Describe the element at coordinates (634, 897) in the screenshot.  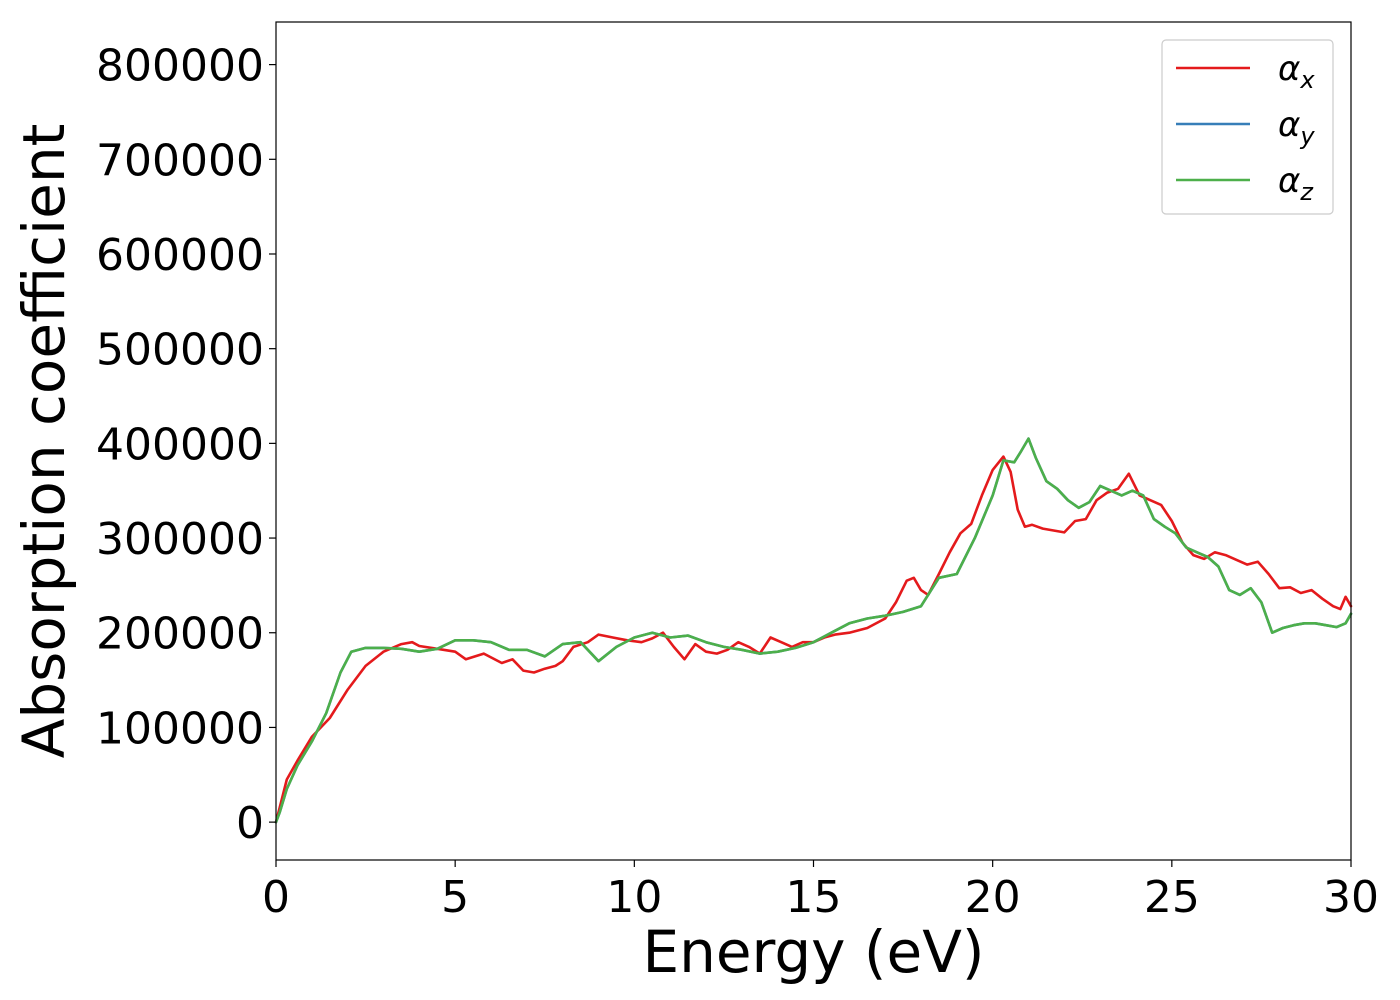
I see `x-tick-label: 10` at that location.